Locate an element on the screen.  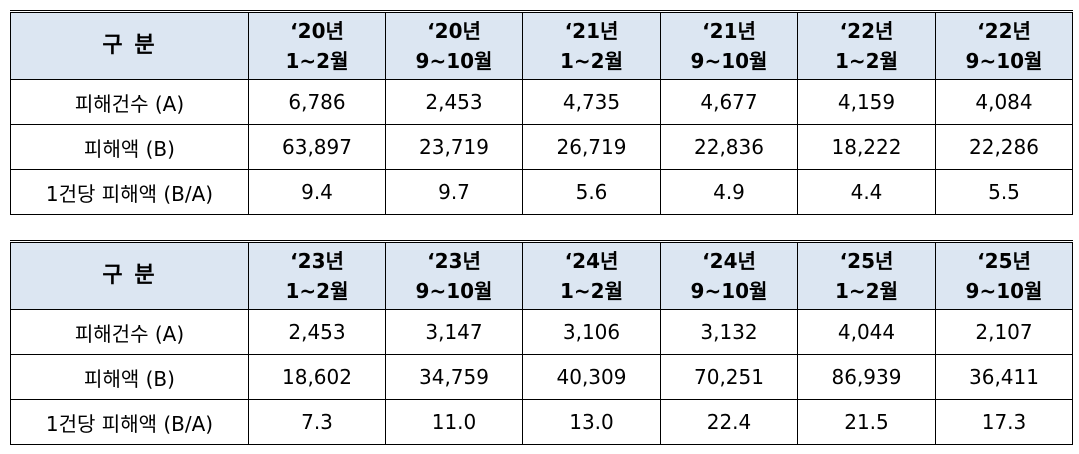
value-cell: 4,735 is located at coordinates (591, 102).